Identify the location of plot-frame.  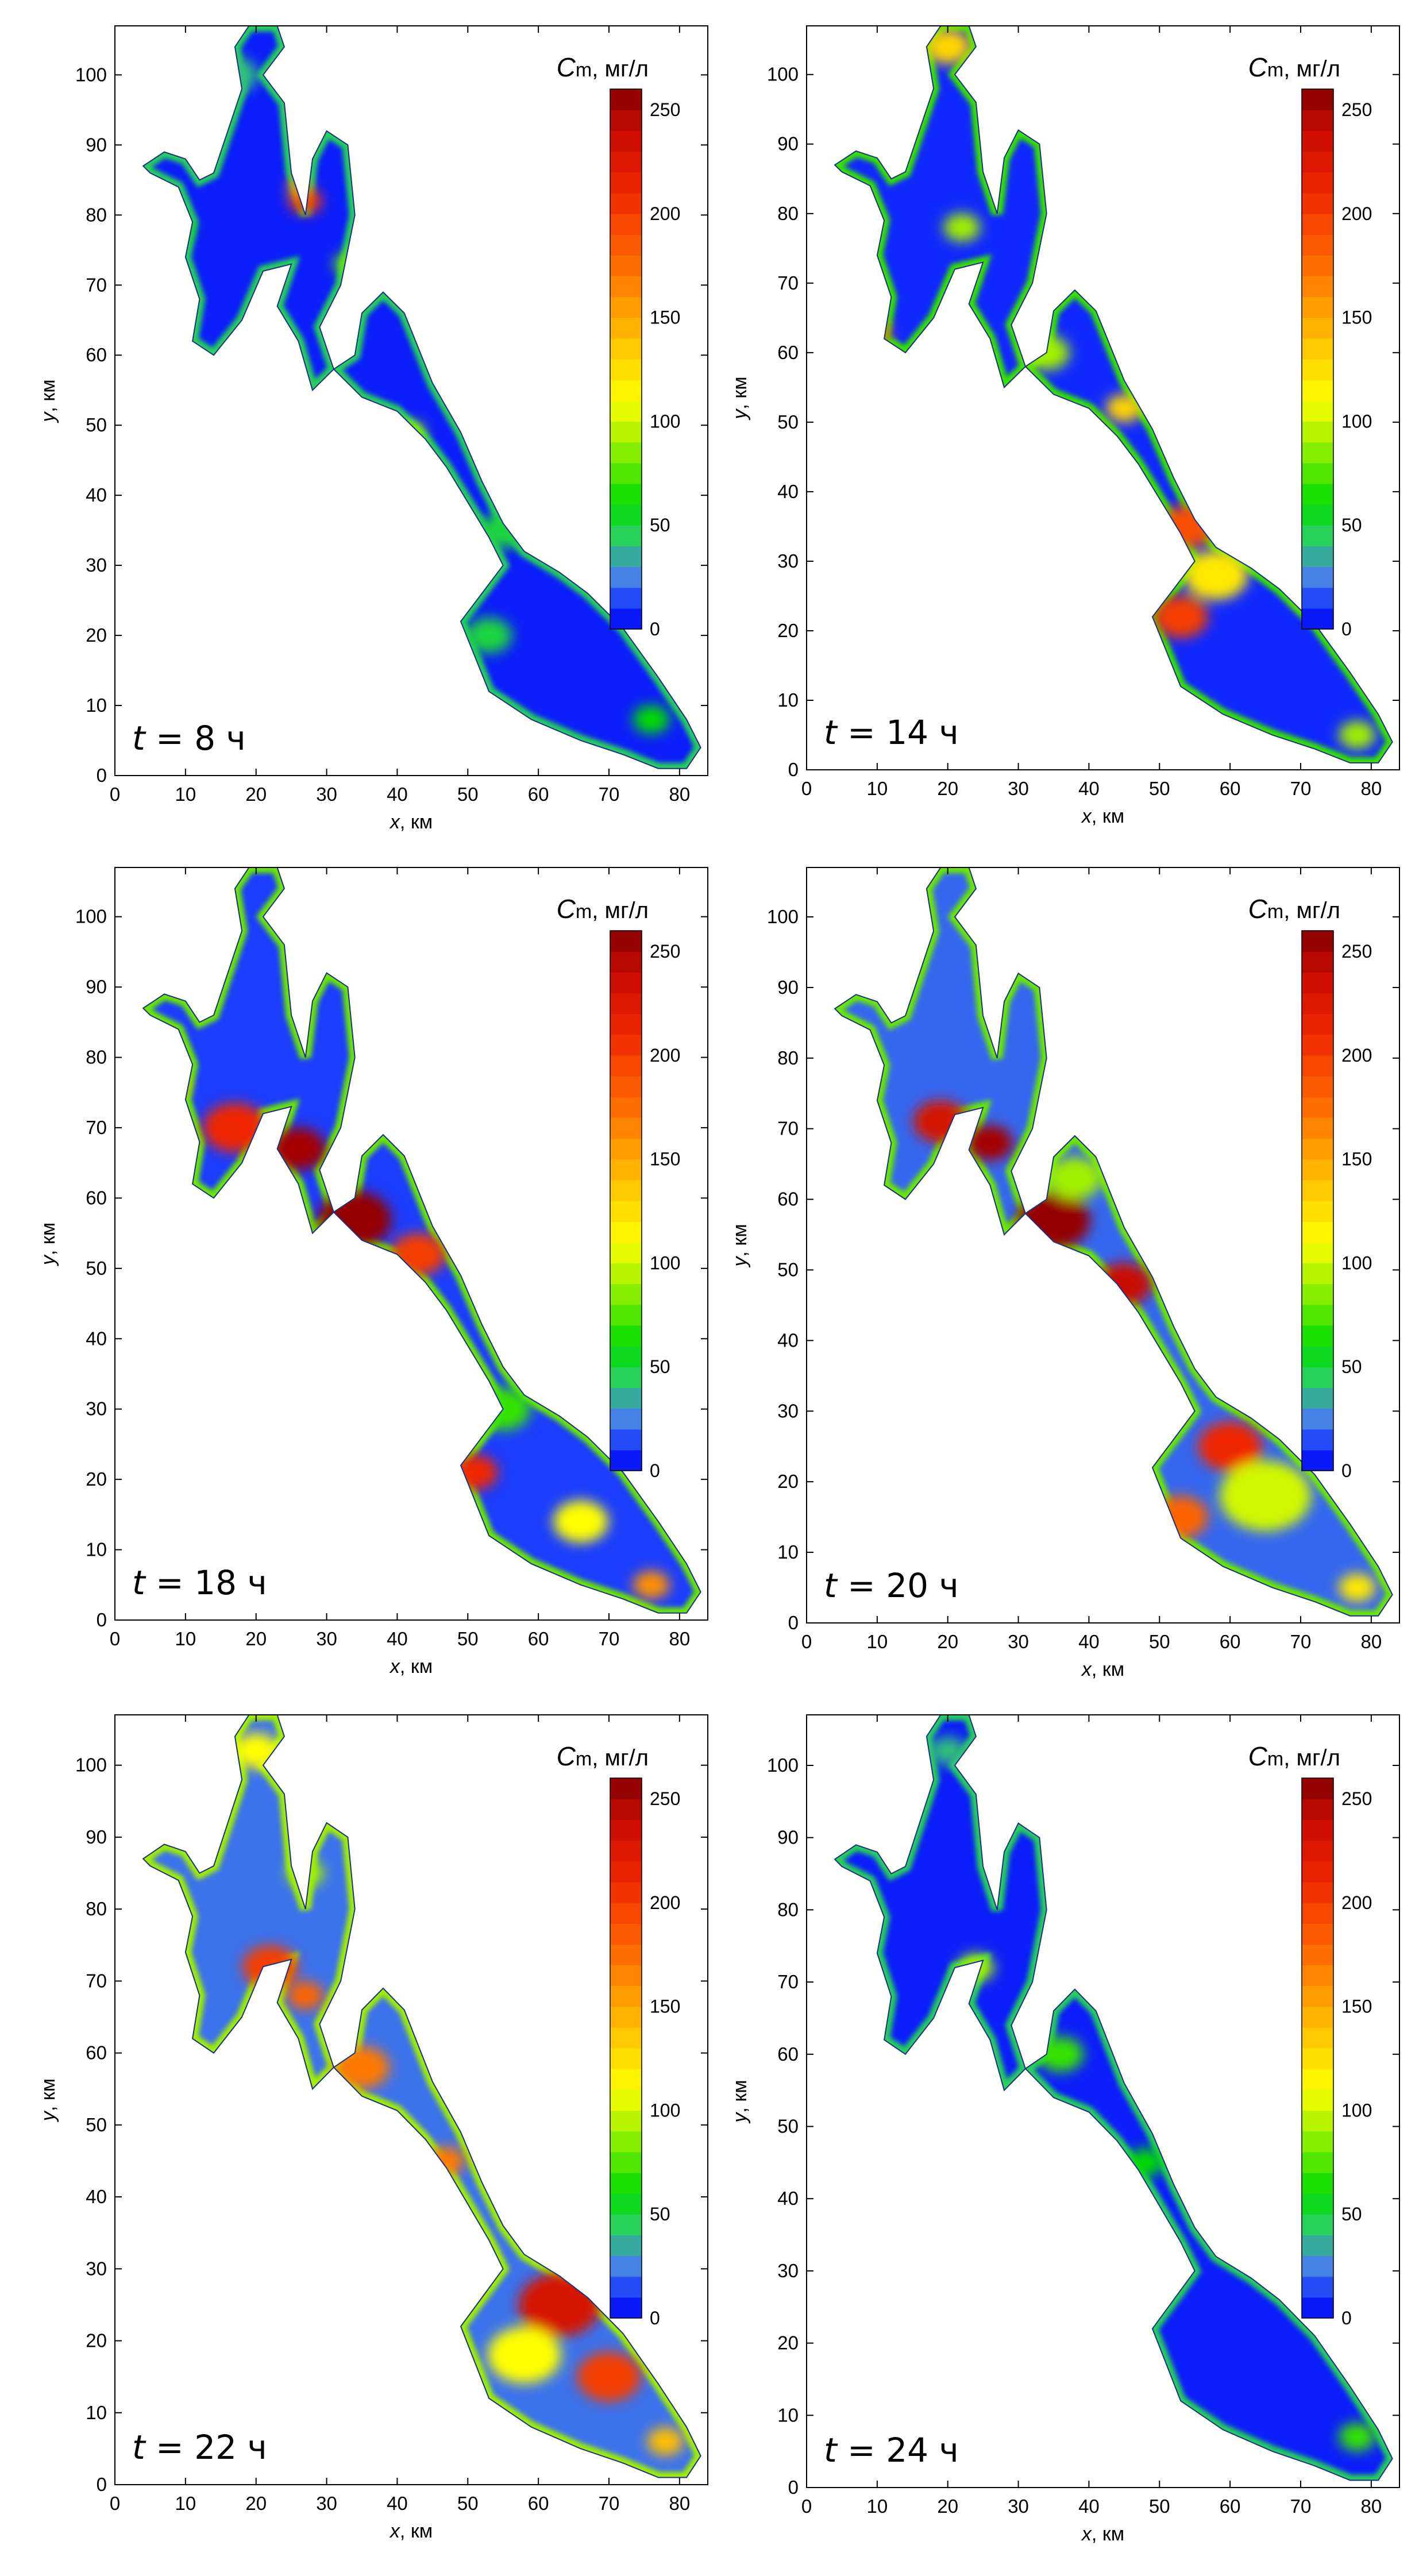
(1103, 1245).